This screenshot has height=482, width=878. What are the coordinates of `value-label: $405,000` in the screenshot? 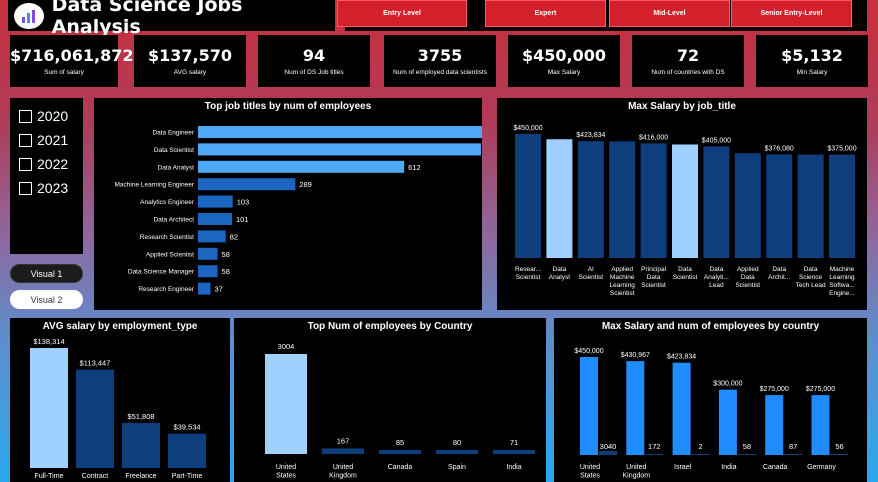 It's located at (716, 140).